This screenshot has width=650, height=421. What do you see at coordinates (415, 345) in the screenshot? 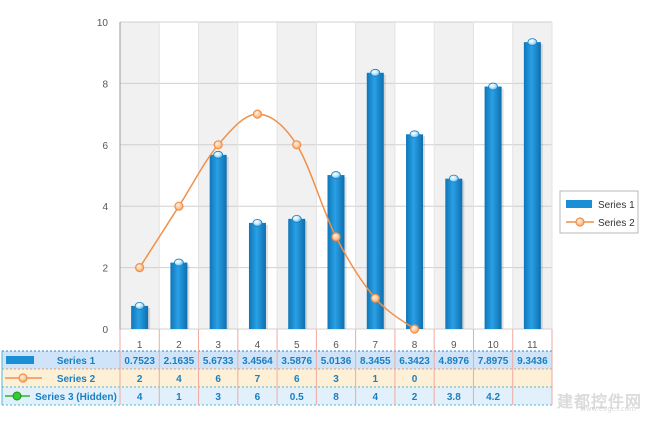
I see `x-tick-label: 8` at bounding box center [415, 345].